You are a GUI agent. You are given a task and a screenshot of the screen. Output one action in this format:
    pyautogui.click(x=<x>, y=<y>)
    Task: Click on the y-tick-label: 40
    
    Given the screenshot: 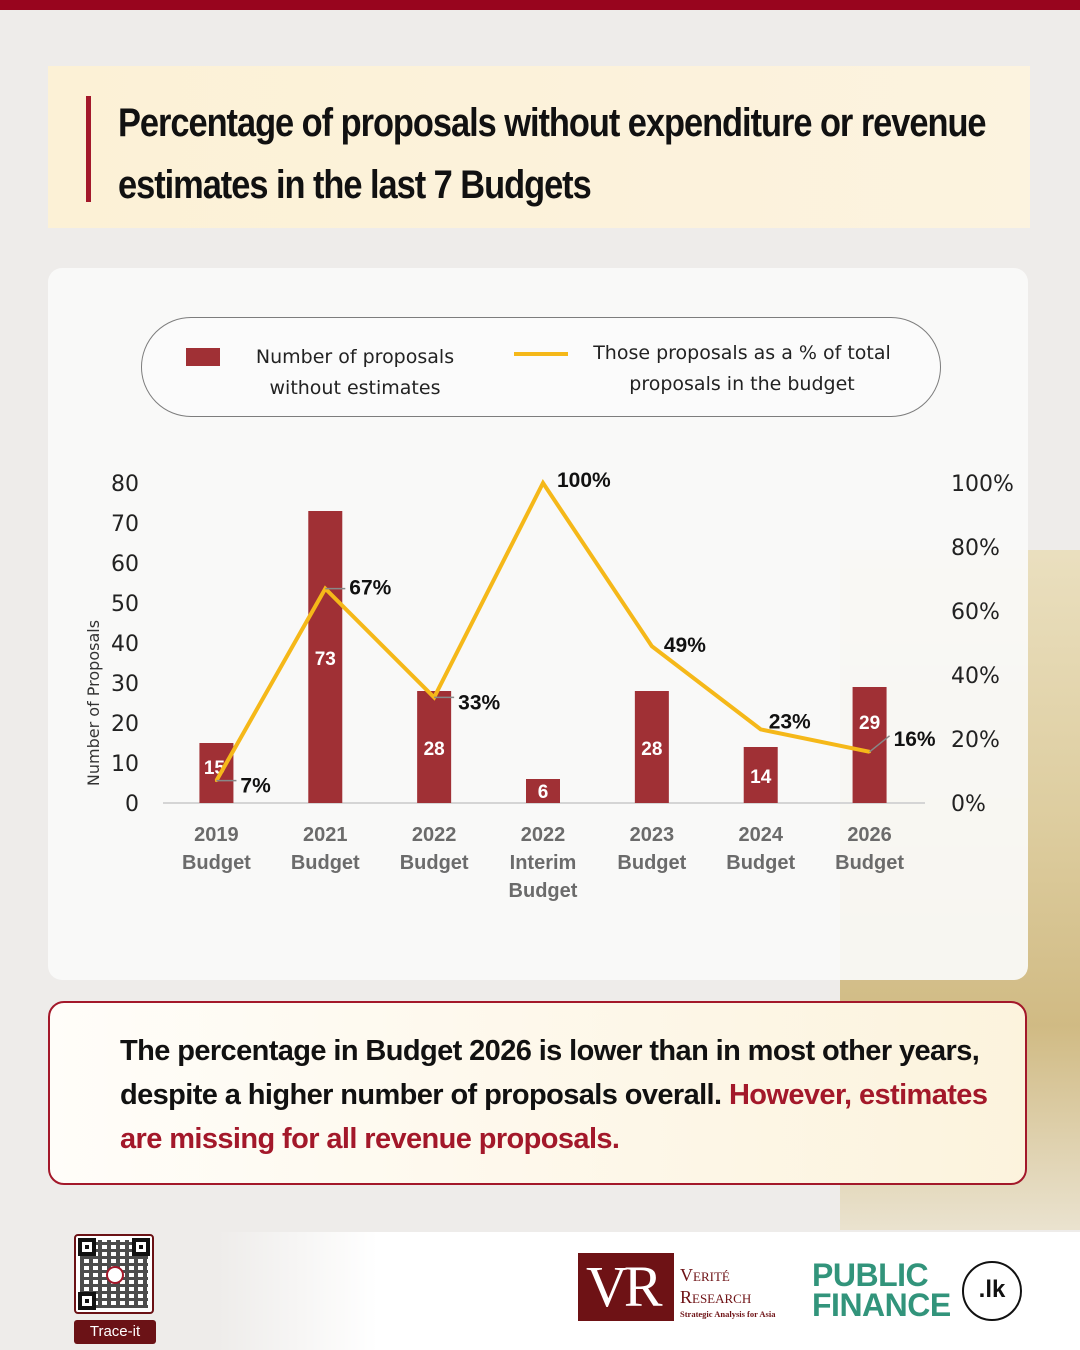 What is the action you would take?
    pyautogui.click(x=125, y=644)
    